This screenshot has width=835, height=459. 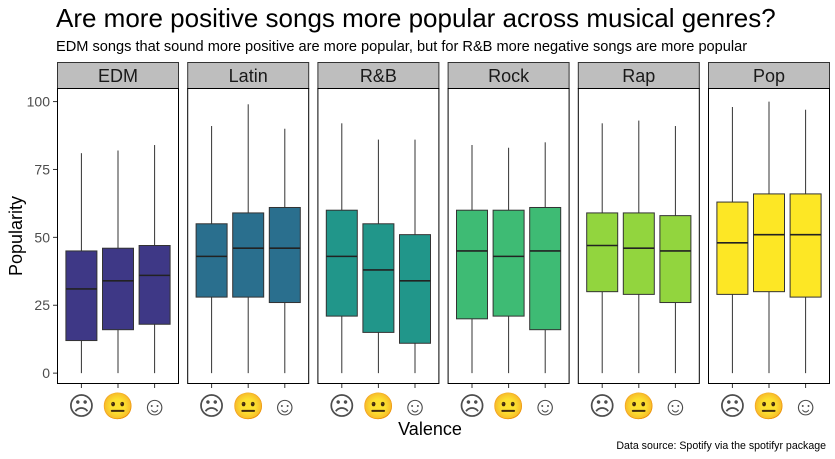 What do you see at coordinates (46, 373) in the screenshot?
I see `y-tick-label: 0` at bounding box center [46, 373].